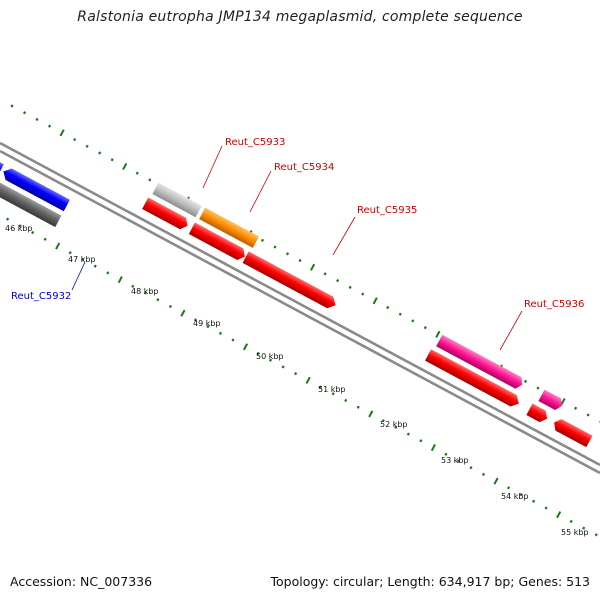 This screenshot has height=600, width=600. I want to click on accession-text: Accession: NC_007336, so click(81, 581).